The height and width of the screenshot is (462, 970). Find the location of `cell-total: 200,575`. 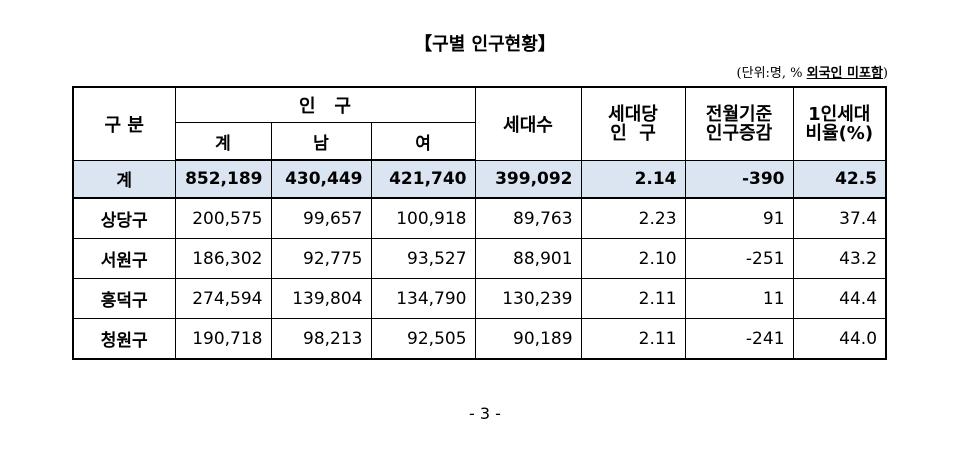

cell-total: 200,575 is located at coordinates (223, 218).